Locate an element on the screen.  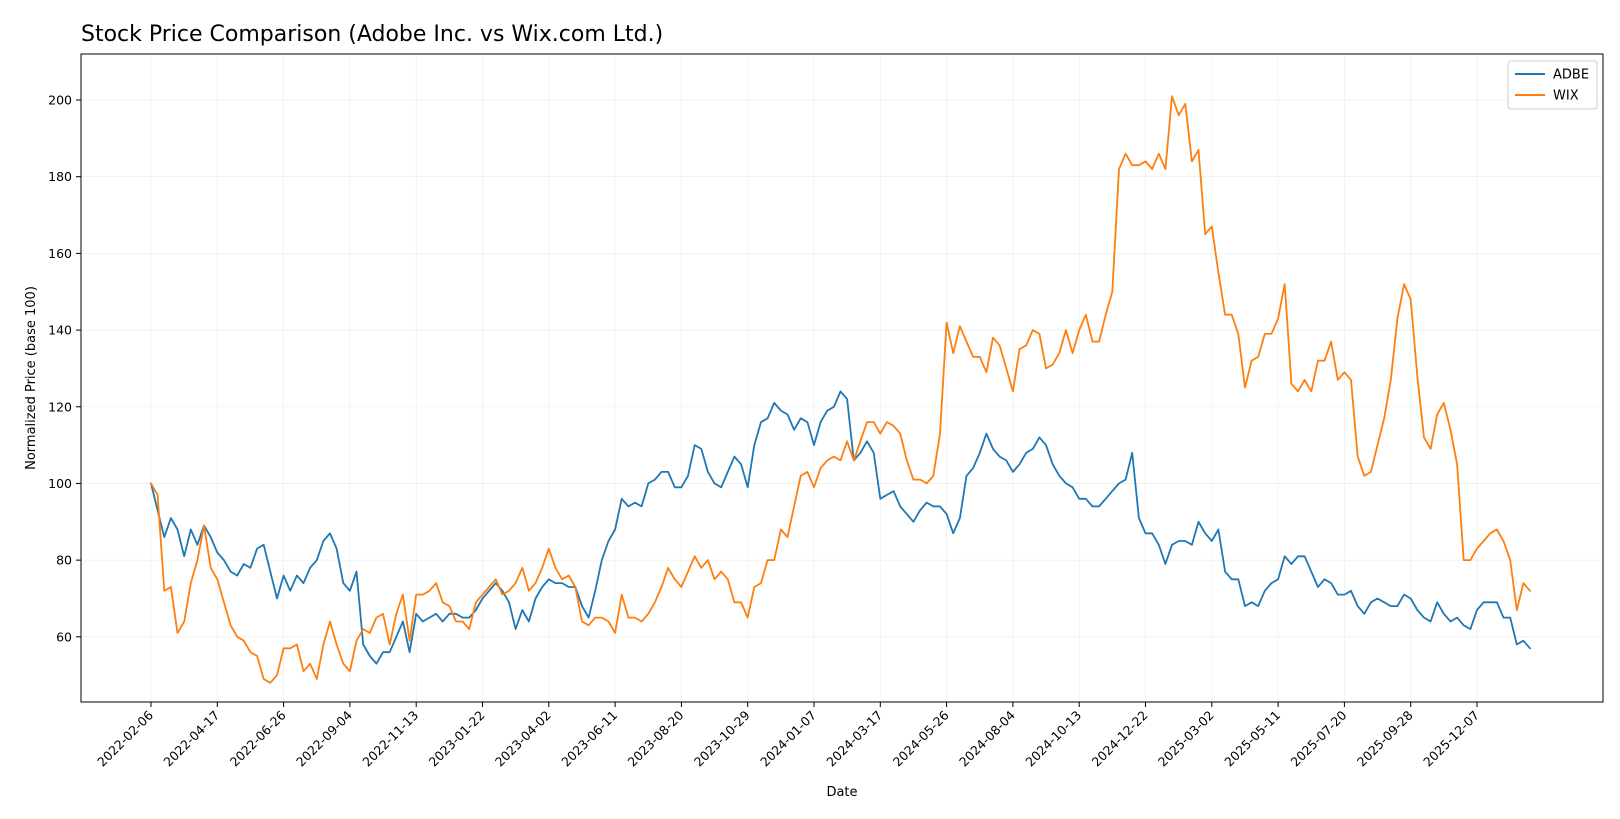
x-tick-label: 2022-02-06 is located at coordinates (125, 738).